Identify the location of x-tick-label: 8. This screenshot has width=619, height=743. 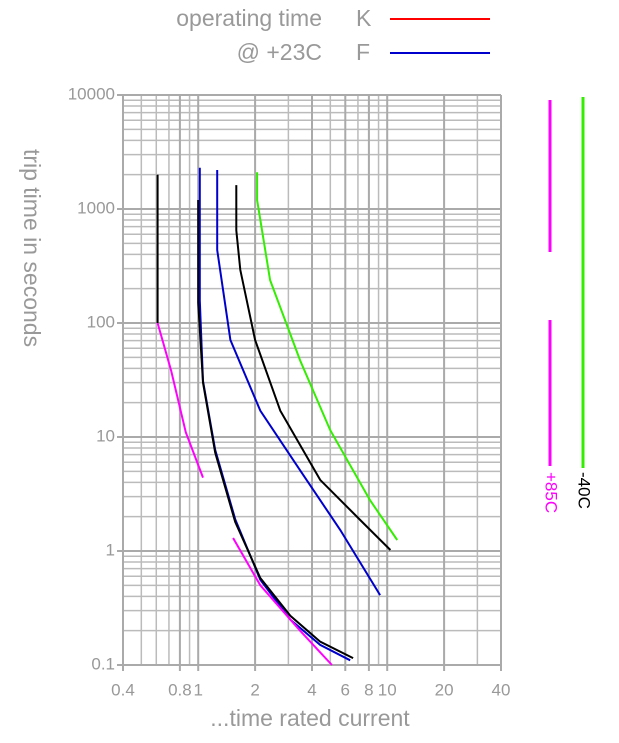
(368, 689).